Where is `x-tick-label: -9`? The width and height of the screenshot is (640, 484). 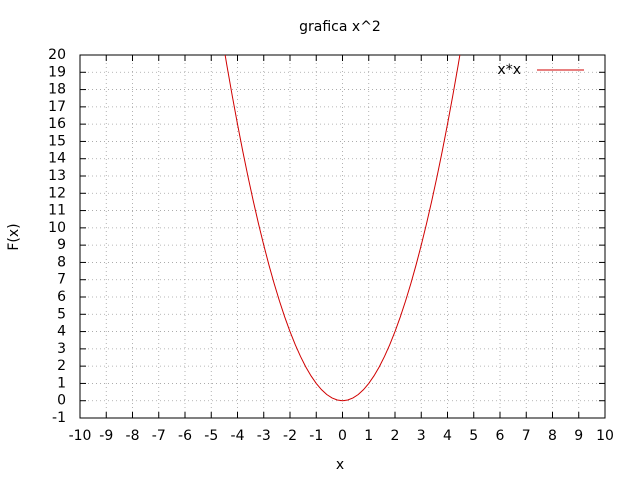 x-tick-label: -9 is located at coordinates (106, 436).